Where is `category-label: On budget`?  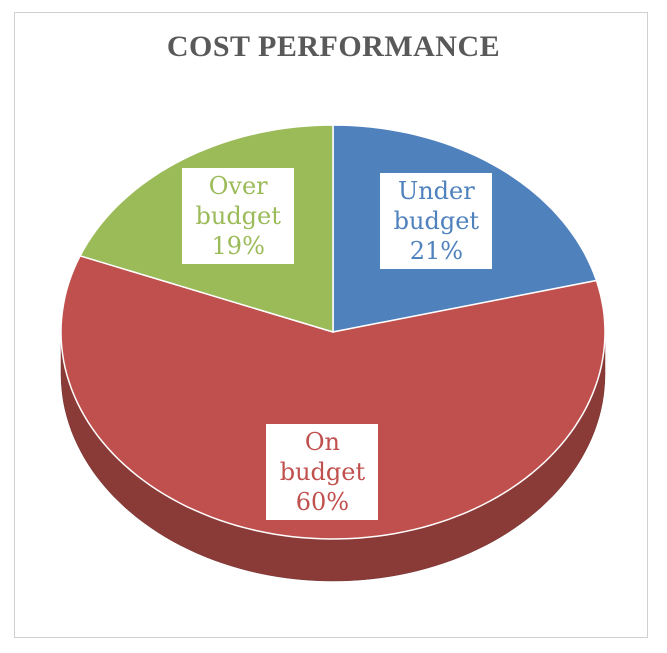
category-label: On budget is located at coordinates (322, 457).